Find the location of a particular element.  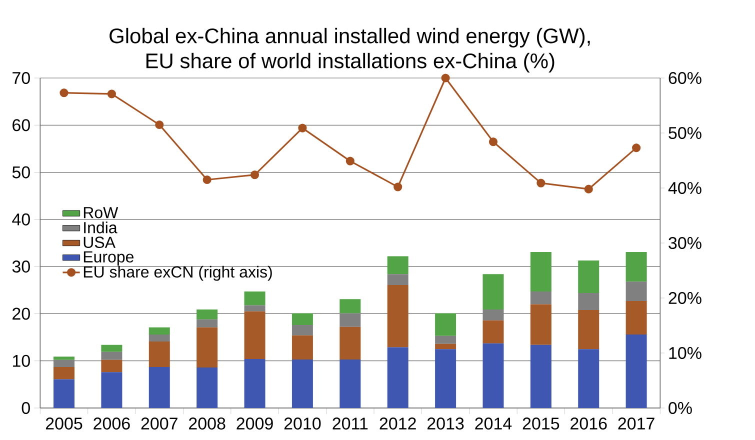

y-tick-label: 0 is located at coordinates (26, 408).